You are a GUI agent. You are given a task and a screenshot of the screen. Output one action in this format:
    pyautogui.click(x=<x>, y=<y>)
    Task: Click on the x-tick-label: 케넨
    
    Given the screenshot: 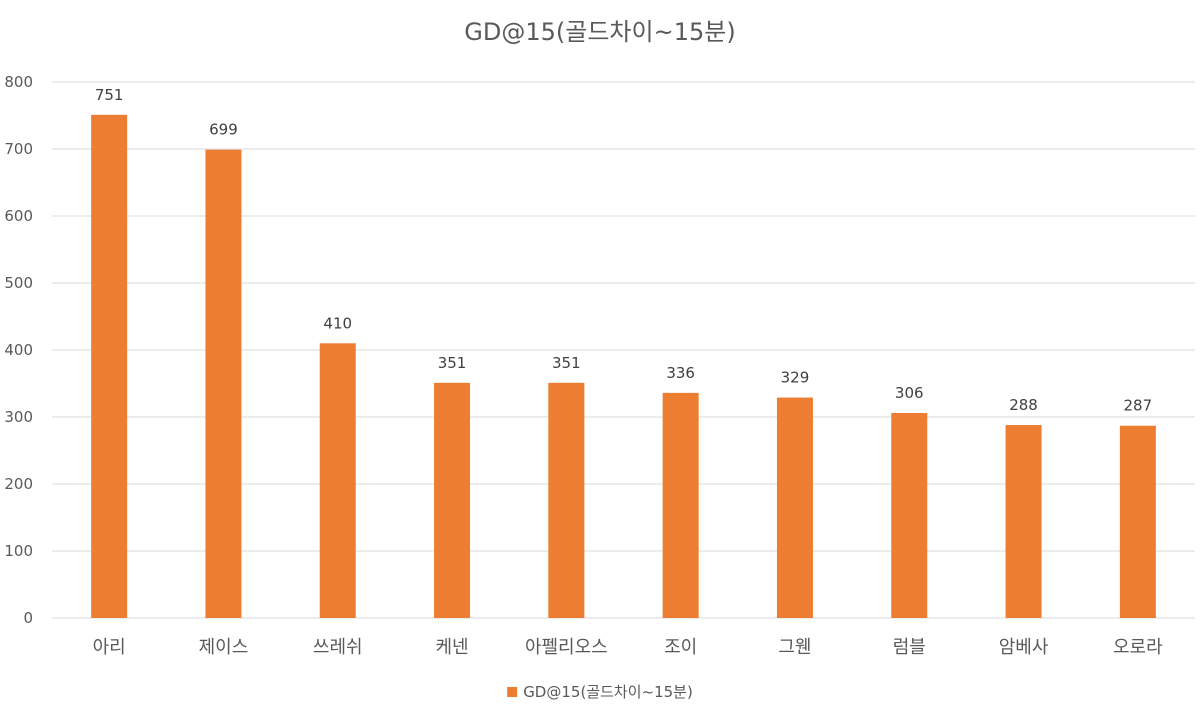 What is the action you would take?
    pyautogui.click(x=451, y=647)
    